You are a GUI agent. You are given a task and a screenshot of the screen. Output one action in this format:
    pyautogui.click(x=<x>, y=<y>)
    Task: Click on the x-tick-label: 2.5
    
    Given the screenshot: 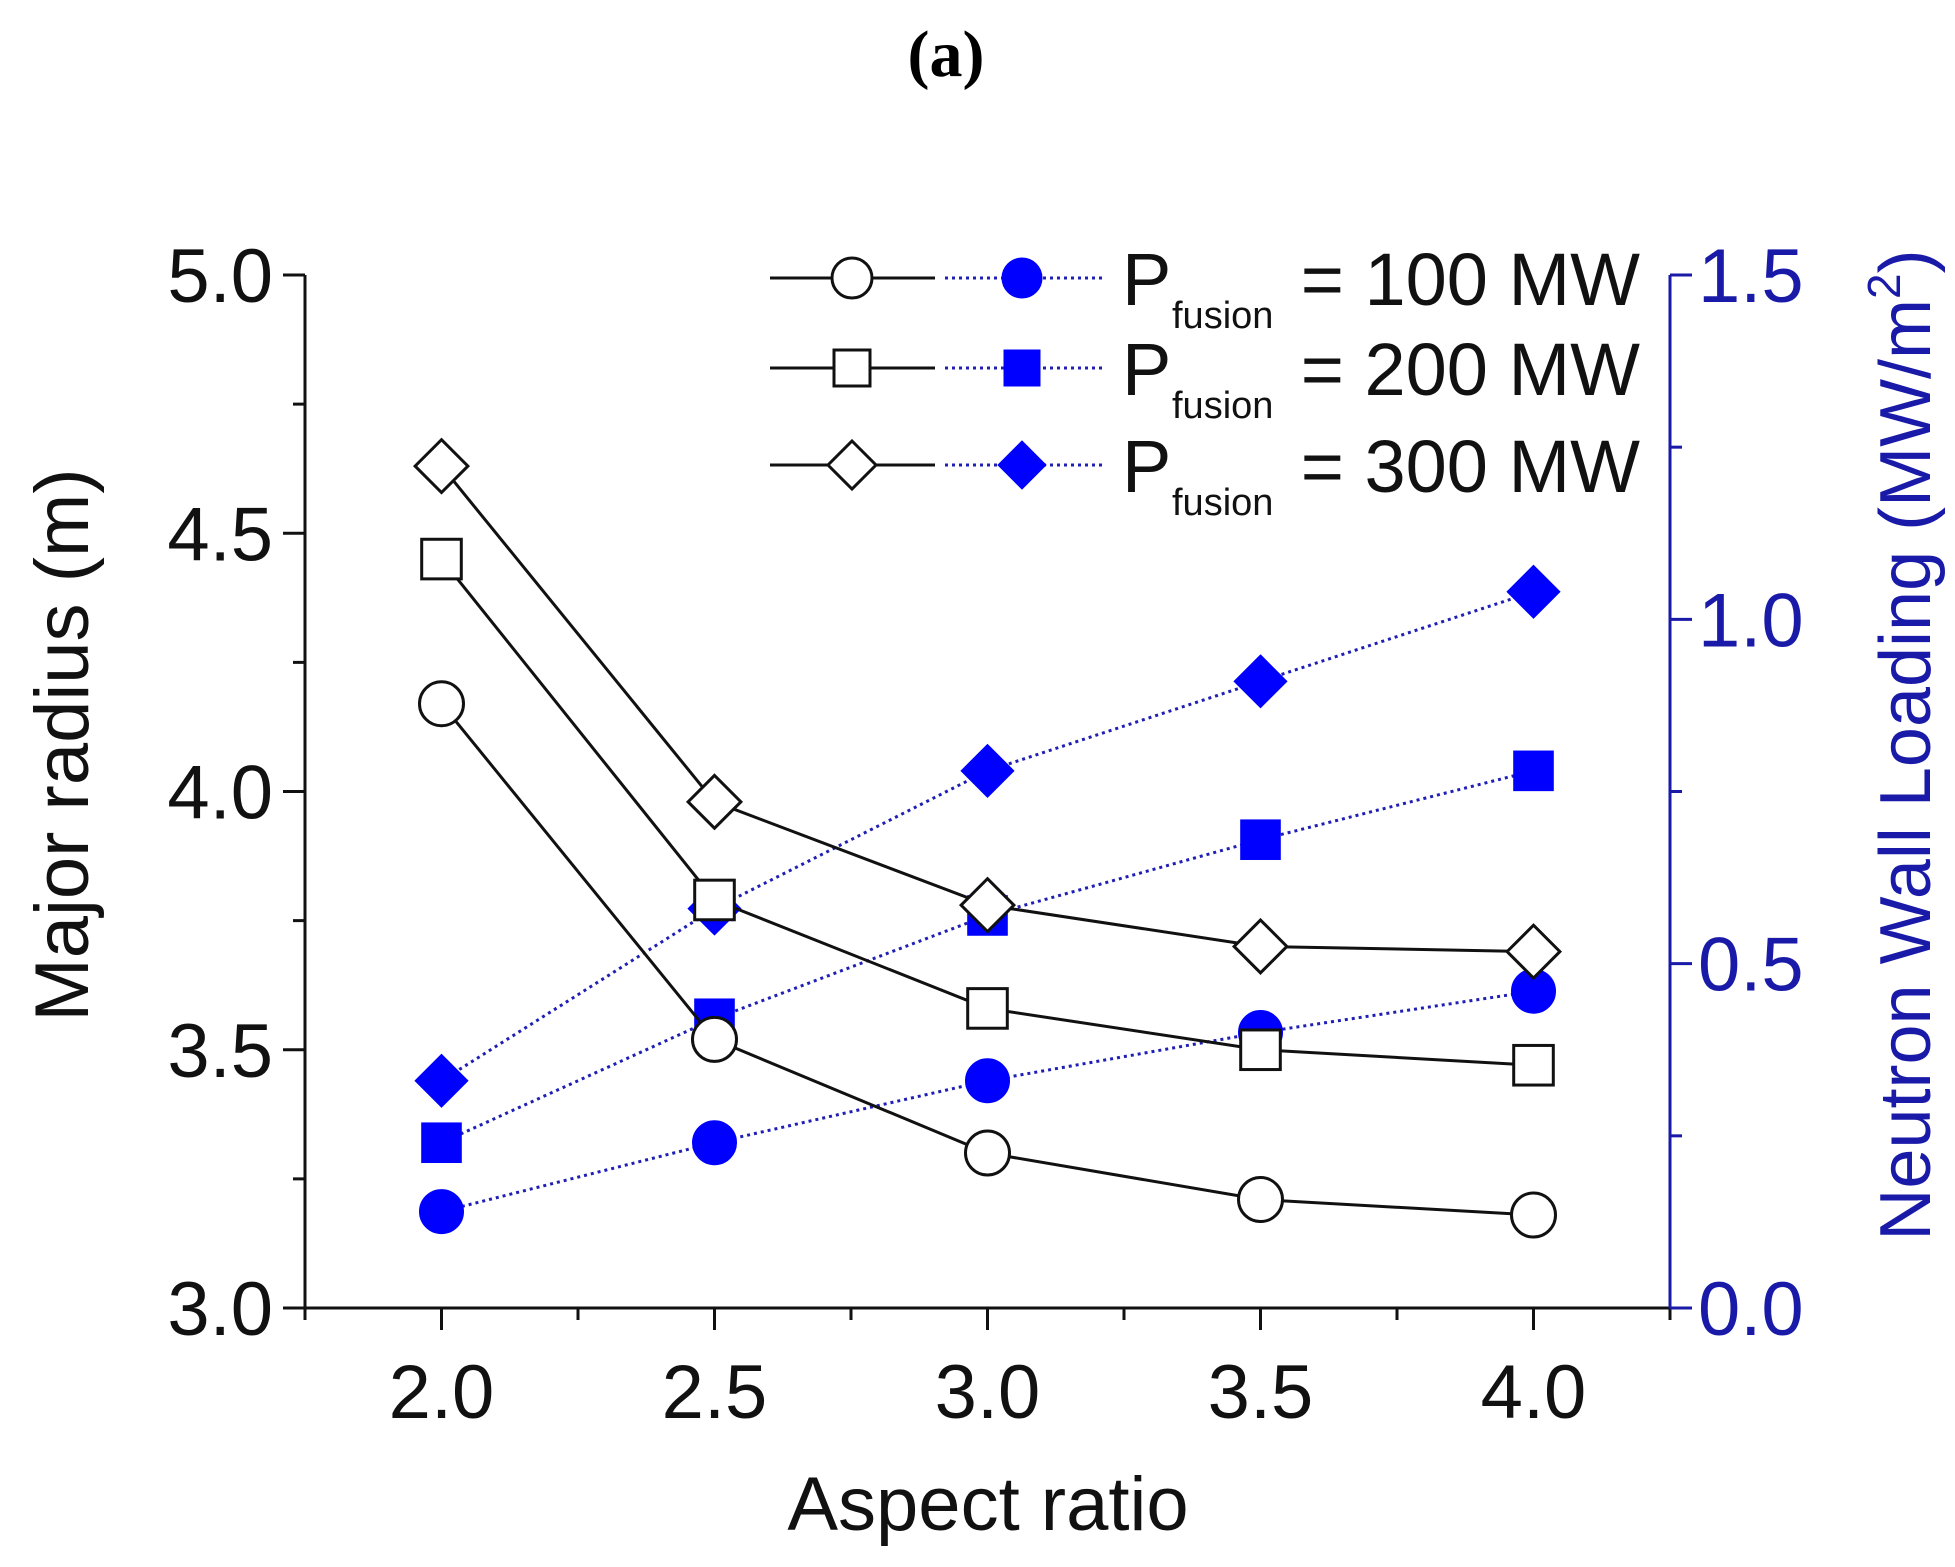 What is the action you would take?
    pyautogui.click(x=715, y=1392)
    